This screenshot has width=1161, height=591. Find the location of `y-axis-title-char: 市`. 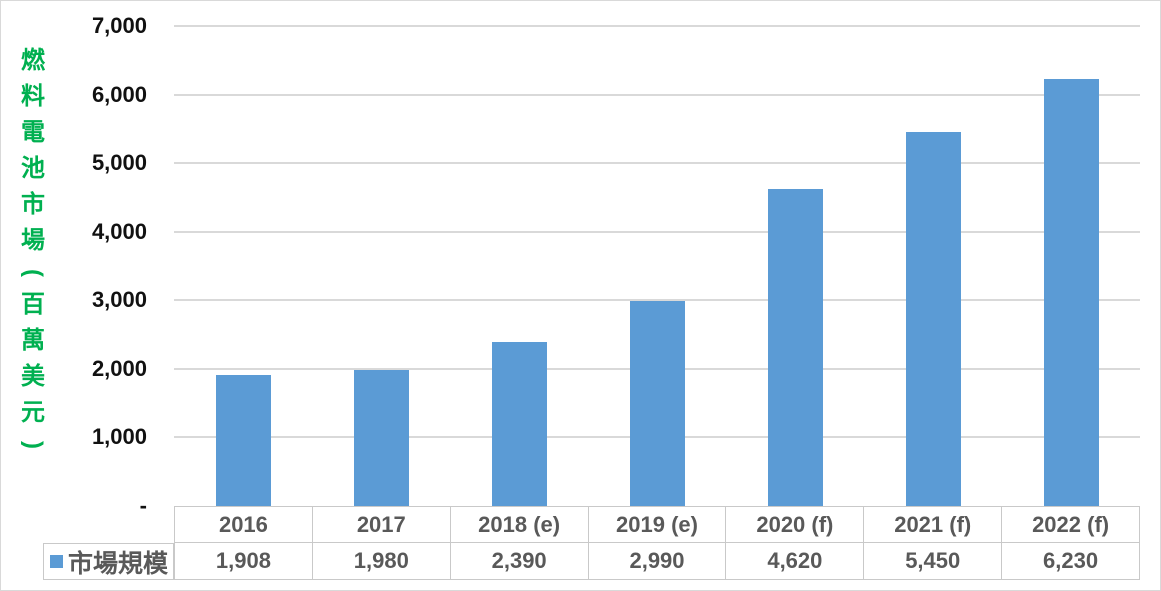

y-axis-title-char: 市 is located at coordinates (33, 204).